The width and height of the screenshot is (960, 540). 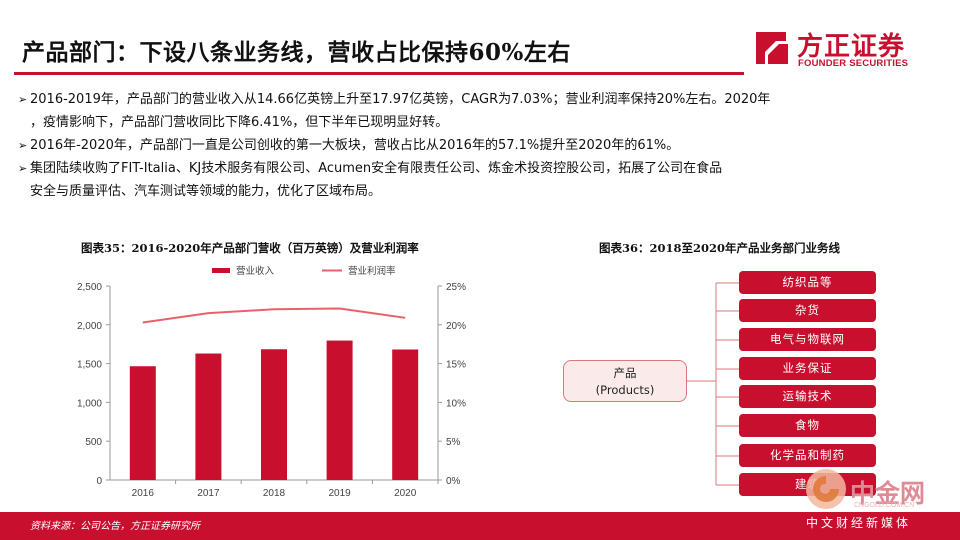 I want to click on bullet-item: 安全与质量评估、汽车测试等领域的能力，优化了区域布局。, so click(x=468, y=191).